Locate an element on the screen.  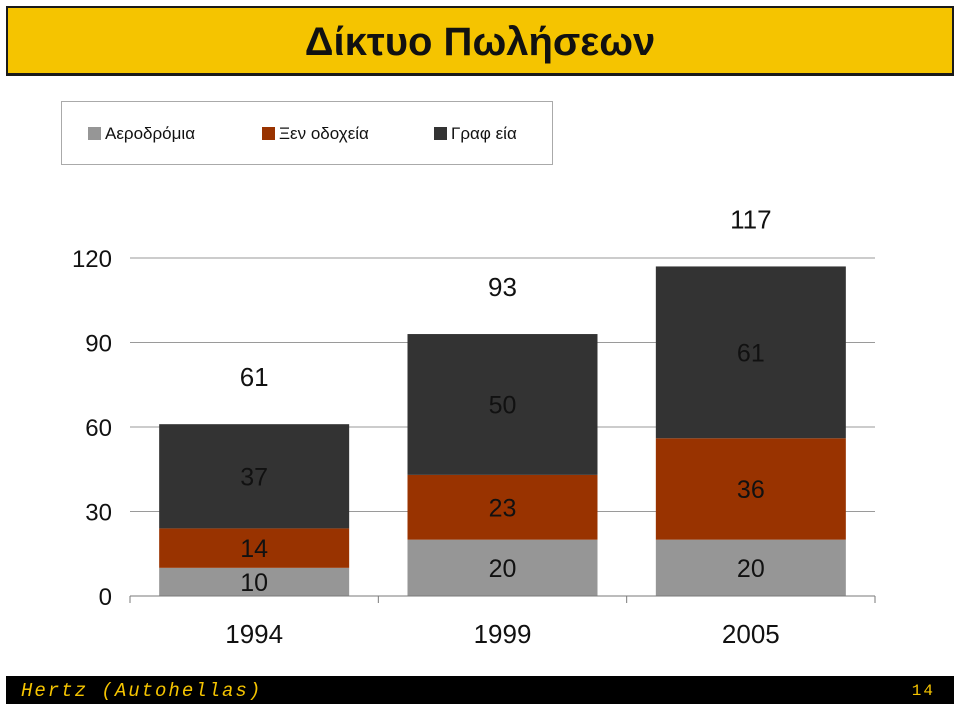
slide-title: Δίκτυο Πωλήσεων is located at coordinates (480, 42).